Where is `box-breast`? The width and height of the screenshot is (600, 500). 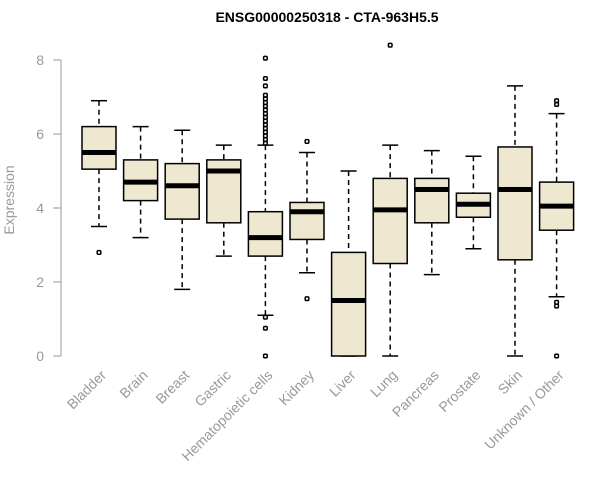 box-breast is located at coordinates (182, 210).